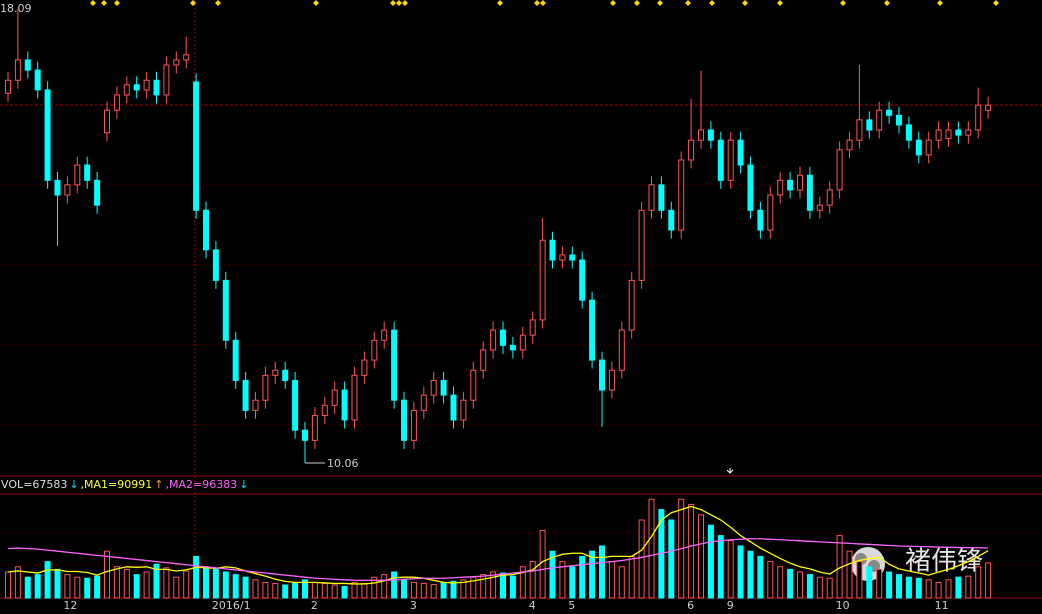  What do you see at coordinates (73, 484) in the screenshot?
I see `volume-legend: ↓` at bounding box center [73, 484].